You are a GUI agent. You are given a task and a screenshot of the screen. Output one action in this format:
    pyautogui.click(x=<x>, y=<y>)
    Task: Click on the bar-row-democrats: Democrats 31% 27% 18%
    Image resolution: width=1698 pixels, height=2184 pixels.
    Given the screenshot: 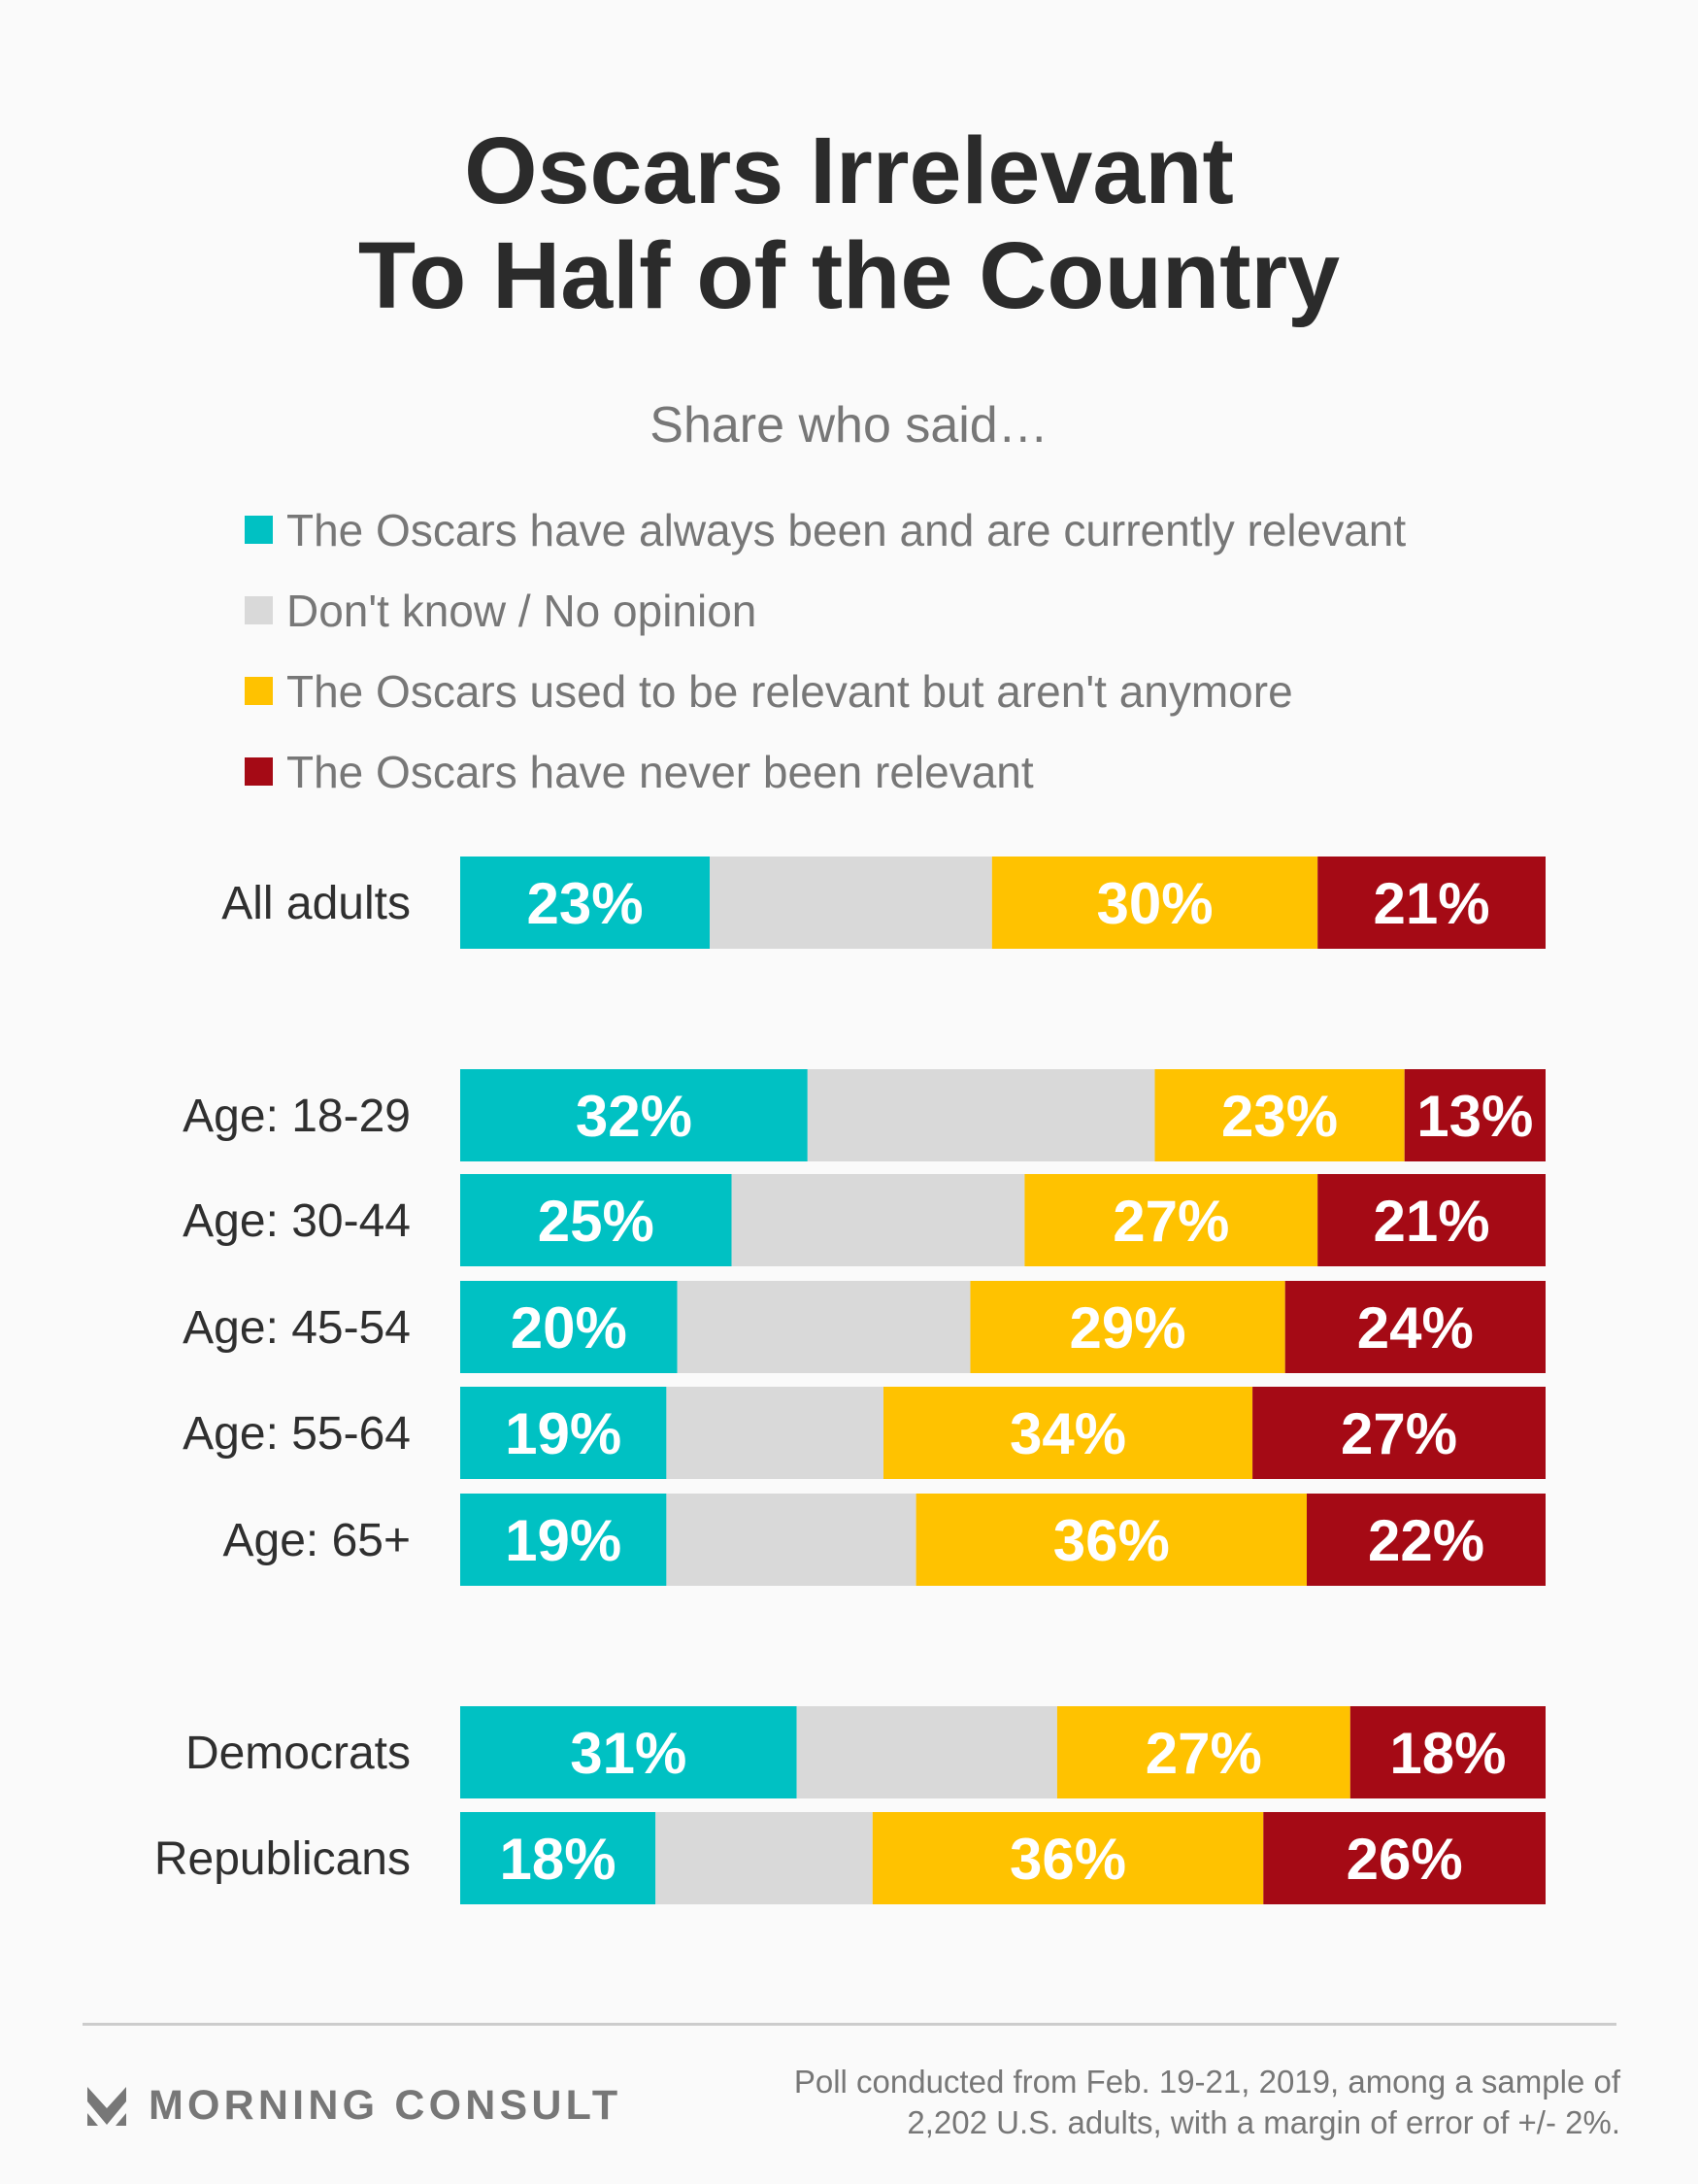 What is the action you would take?
    pyautogui.click(x=865, y=1752)
    